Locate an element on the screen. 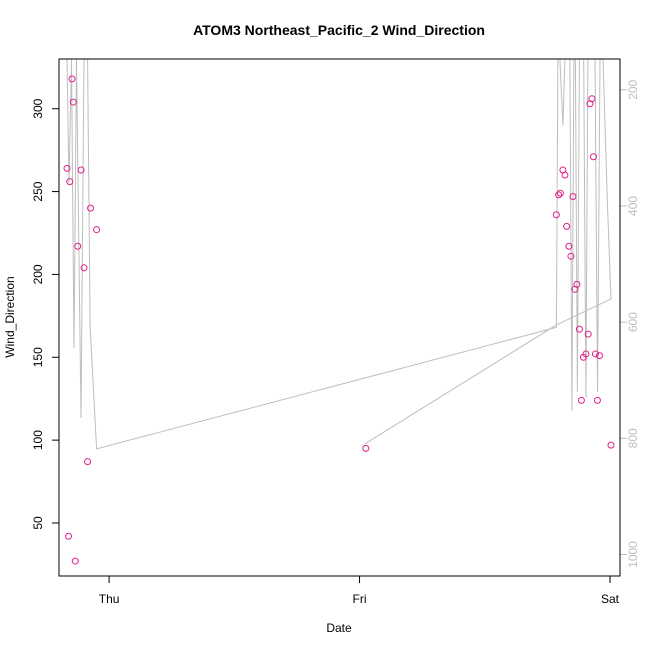  y2-tick-label: 1000 is located at coordinates (633, 554).